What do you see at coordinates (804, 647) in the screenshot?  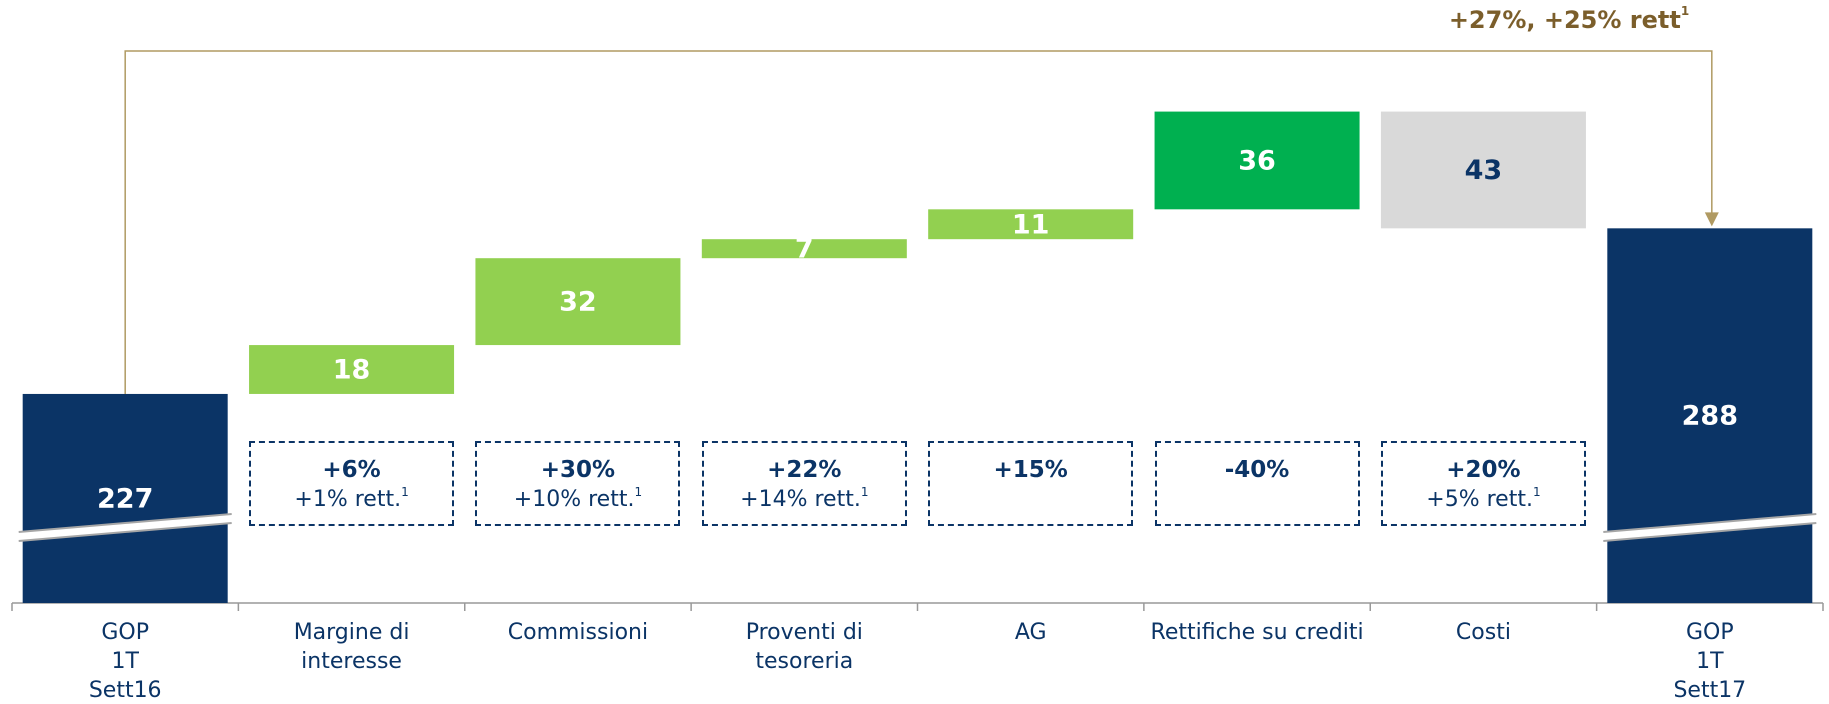 I see `x-tick-label: Proventi di tesoreria` at bounding box center [804, 647].